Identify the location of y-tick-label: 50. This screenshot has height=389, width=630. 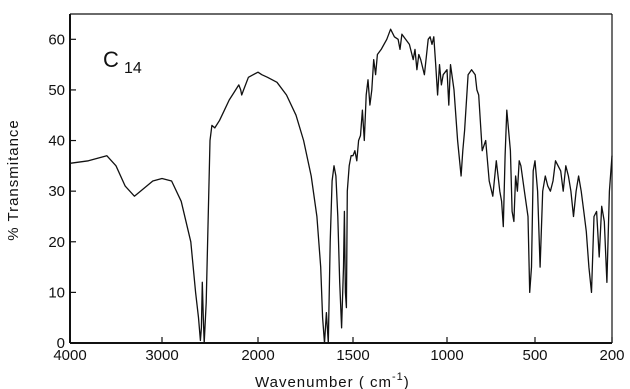
(56, 90).